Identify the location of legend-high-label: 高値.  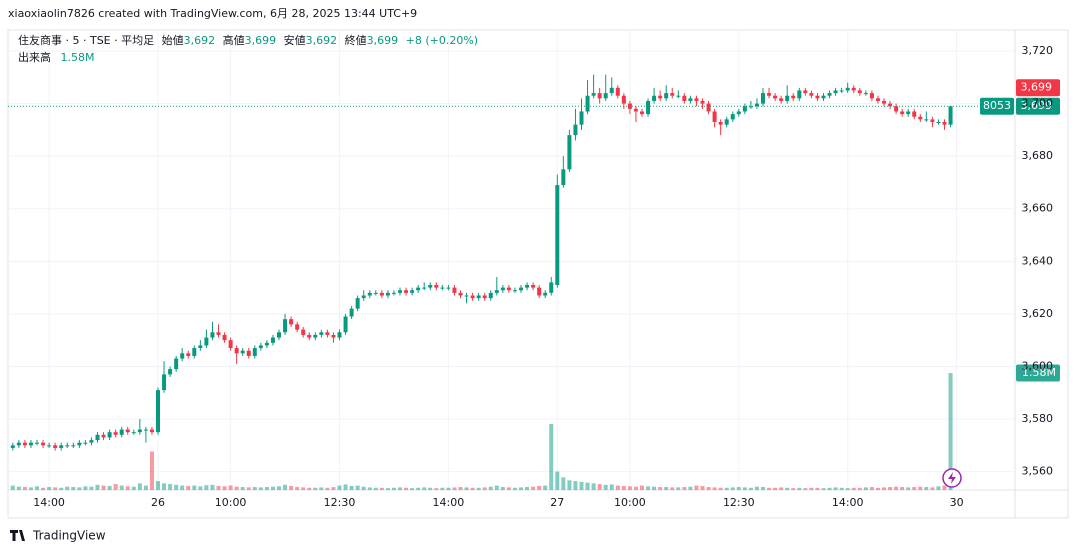
(234, 40).